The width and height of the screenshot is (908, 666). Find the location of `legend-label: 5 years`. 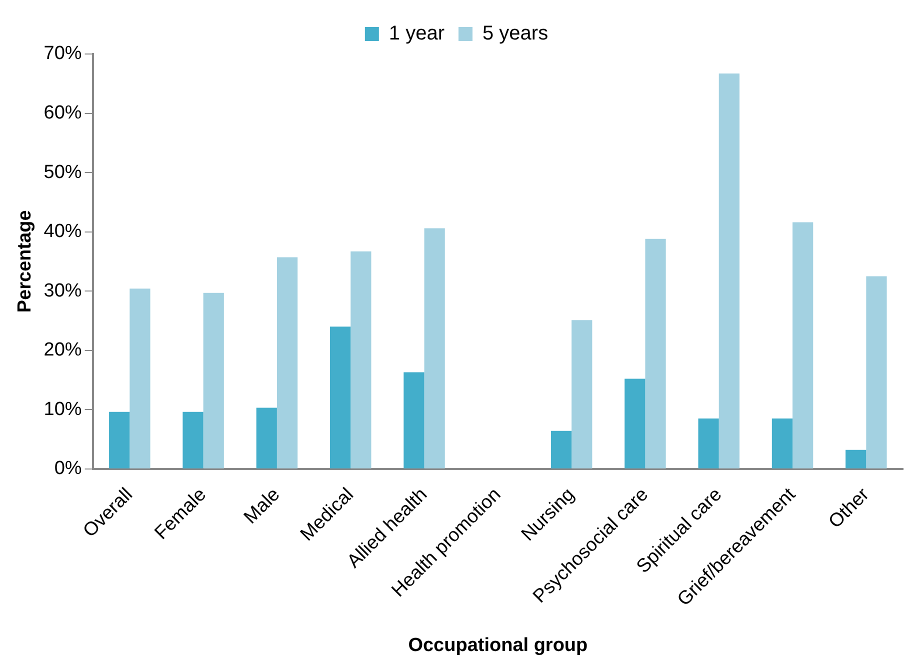

legend-label: 5 years is located at coordinates (515, 33).